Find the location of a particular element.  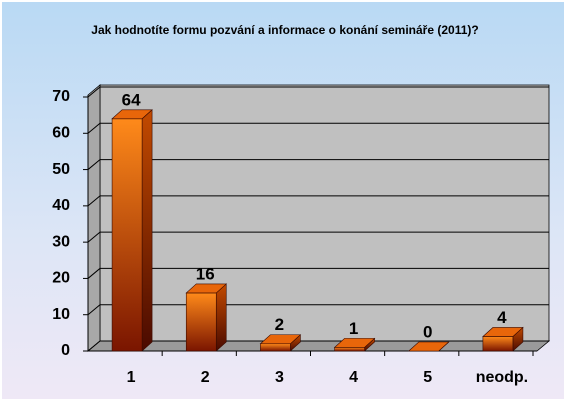

x-tick-label: 1 is located at coordinates (131, 377).